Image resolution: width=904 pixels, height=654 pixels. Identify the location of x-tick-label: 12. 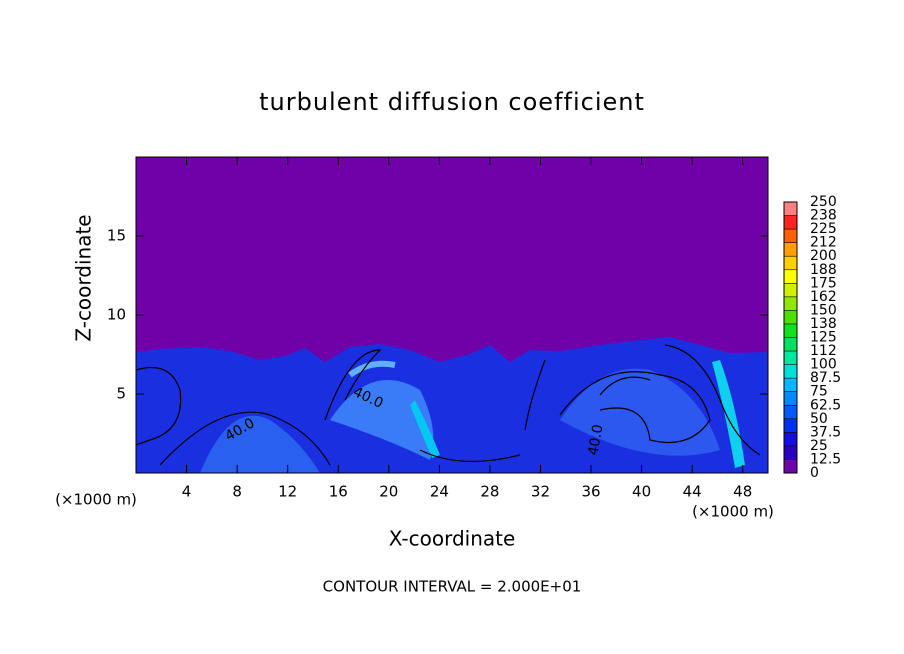
(287, 492).